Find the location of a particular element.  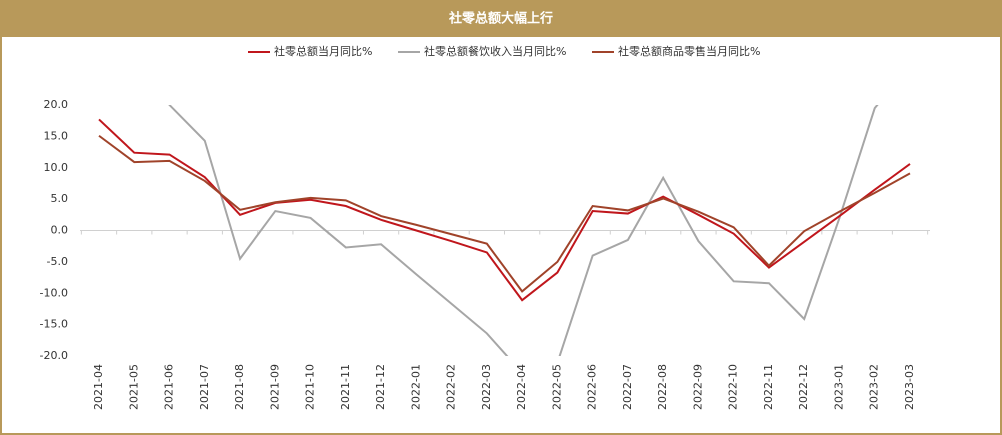

x-tick-label: 2021-04 is located at coordinates (98, 387).